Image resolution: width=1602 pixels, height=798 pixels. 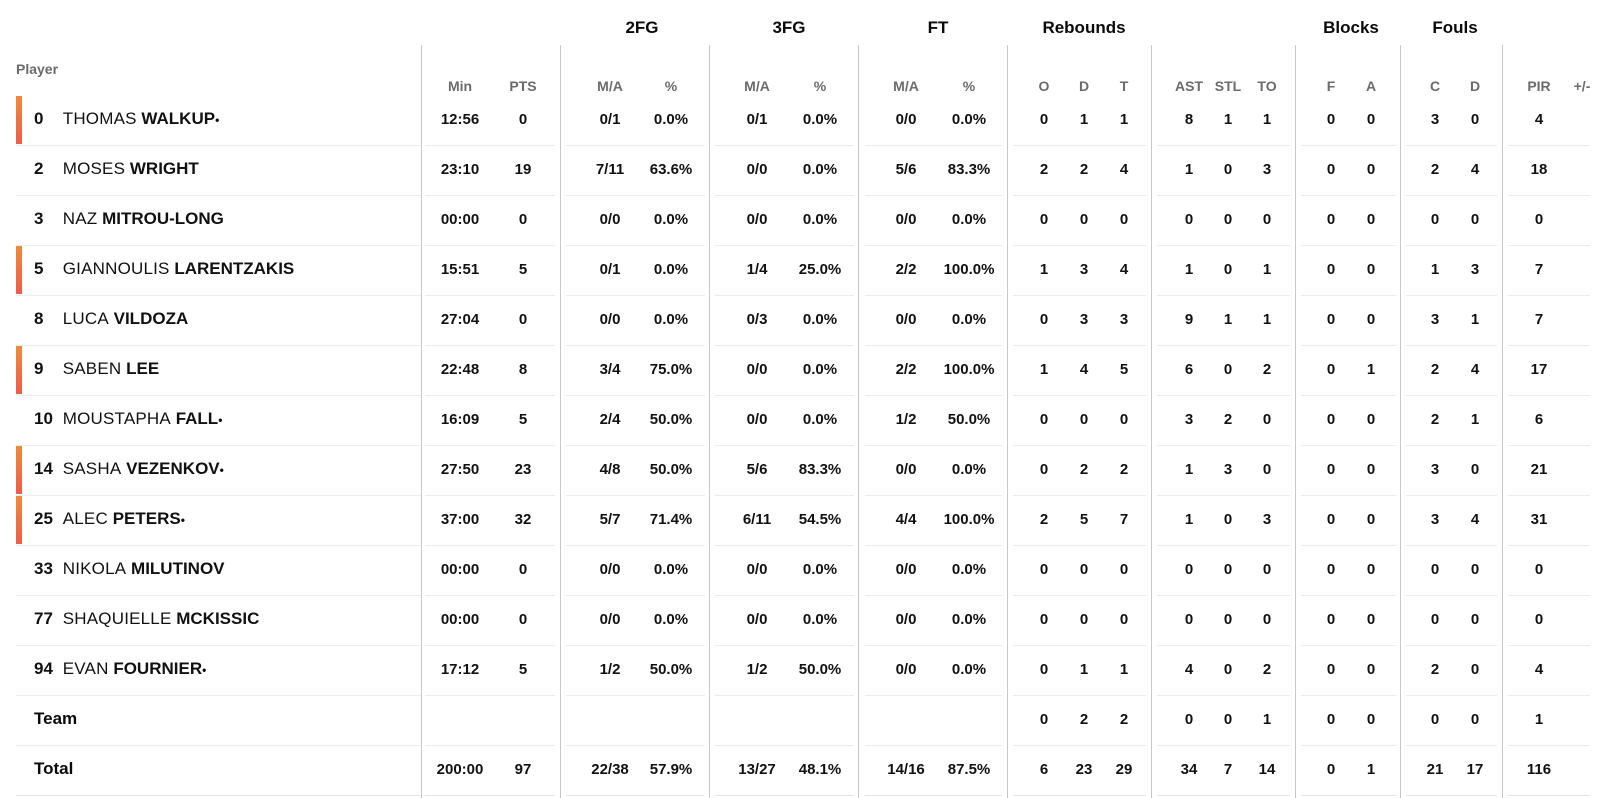 What do you see at coordinates (1475, 519) in the screenshot?
I see `stat-foul-d: 4` at bounding box center [1475, 519].